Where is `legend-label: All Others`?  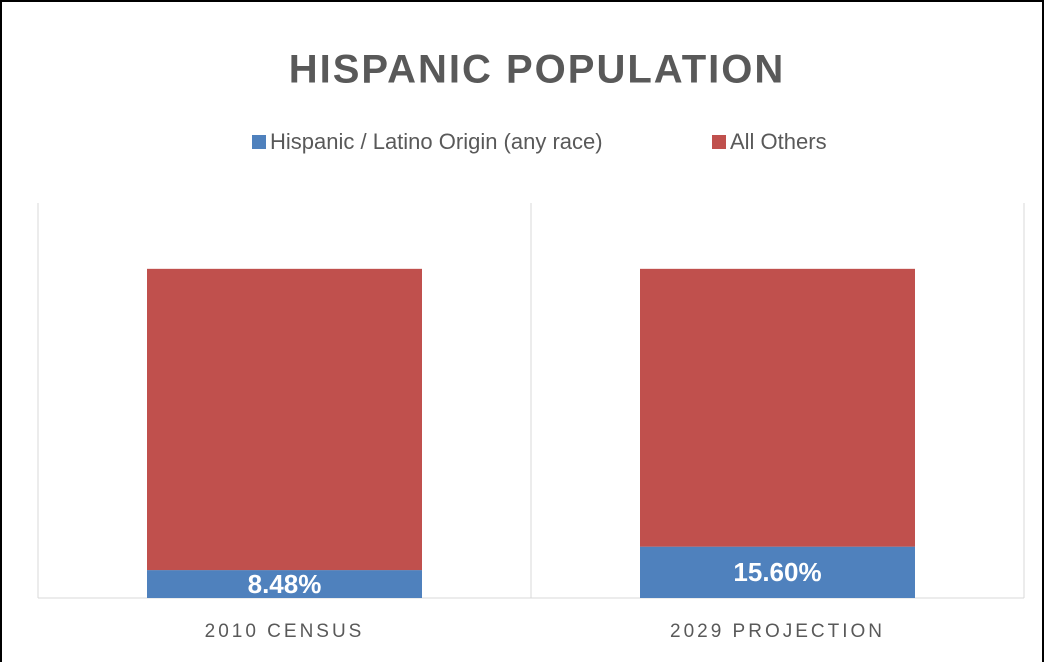 legend-label: All Others is located at coordinates (778, 141).